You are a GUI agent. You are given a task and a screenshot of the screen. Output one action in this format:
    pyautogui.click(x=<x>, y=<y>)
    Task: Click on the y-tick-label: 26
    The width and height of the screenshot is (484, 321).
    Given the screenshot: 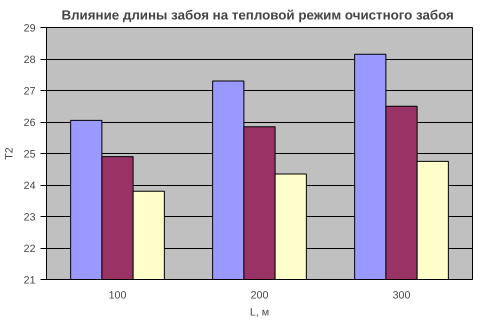 What is the action you would take?
    pyautogui.click(x=30, y=123)
    